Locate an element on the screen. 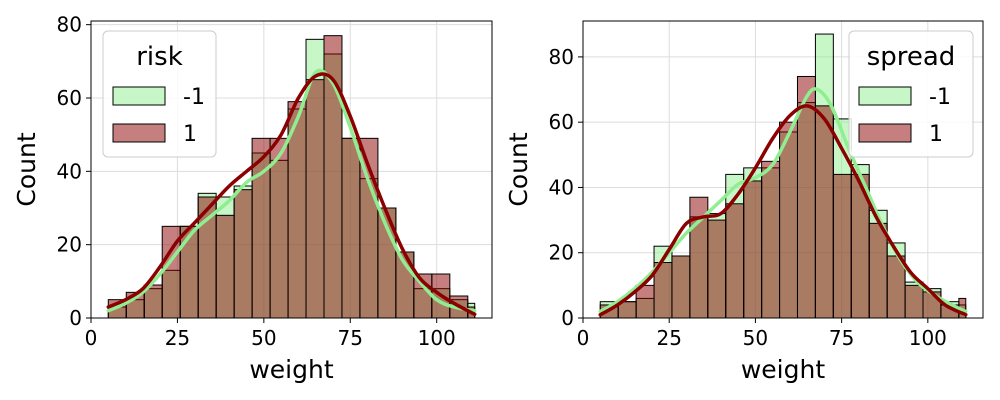 The height and width of the screenshot is (400, 1000). legend: spread -1 1 is located at coordinates (911, 94).